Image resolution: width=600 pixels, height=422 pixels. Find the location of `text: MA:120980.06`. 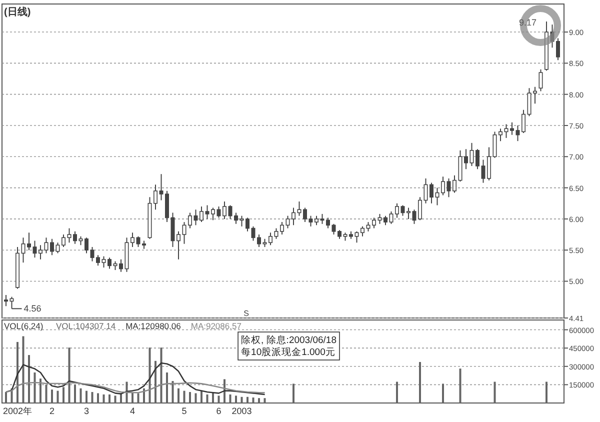

text: MA:120980.06 is located at coordinates (154, 326).